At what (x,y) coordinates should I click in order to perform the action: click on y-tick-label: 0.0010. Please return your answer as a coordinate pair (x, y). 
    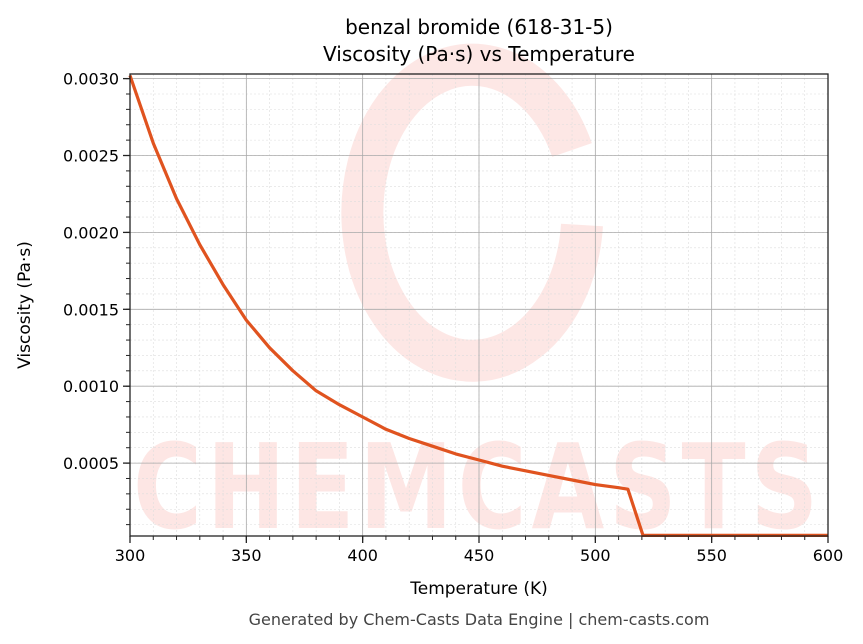
    Looking at the image, I should click on (91, 386).